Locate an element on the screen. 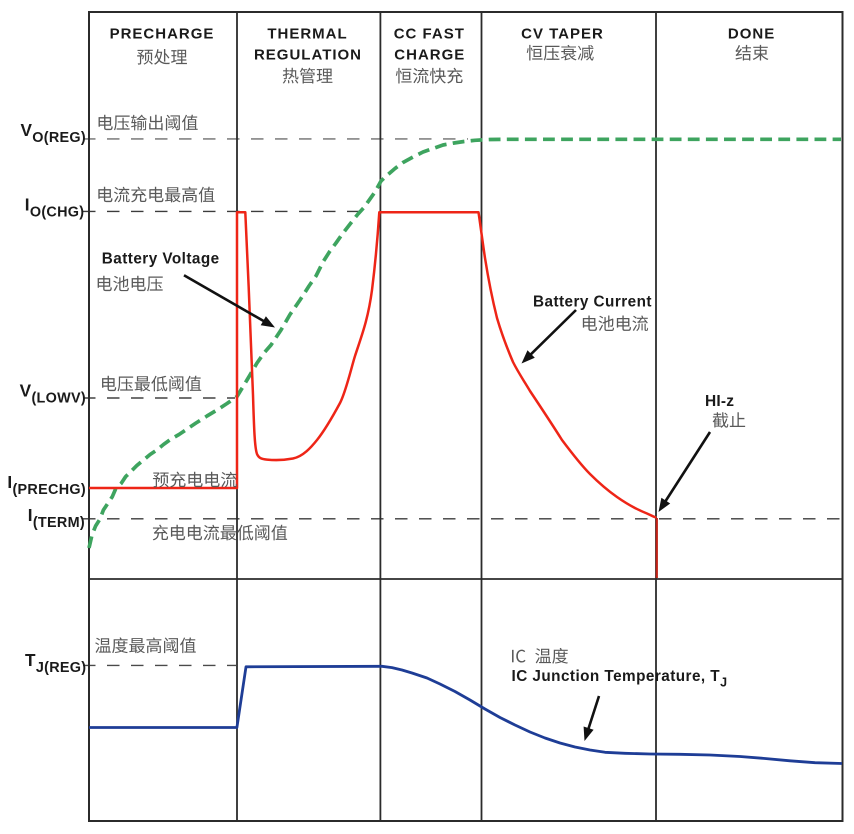  svg-text: THERMAL is located at coordinates (307, 34).